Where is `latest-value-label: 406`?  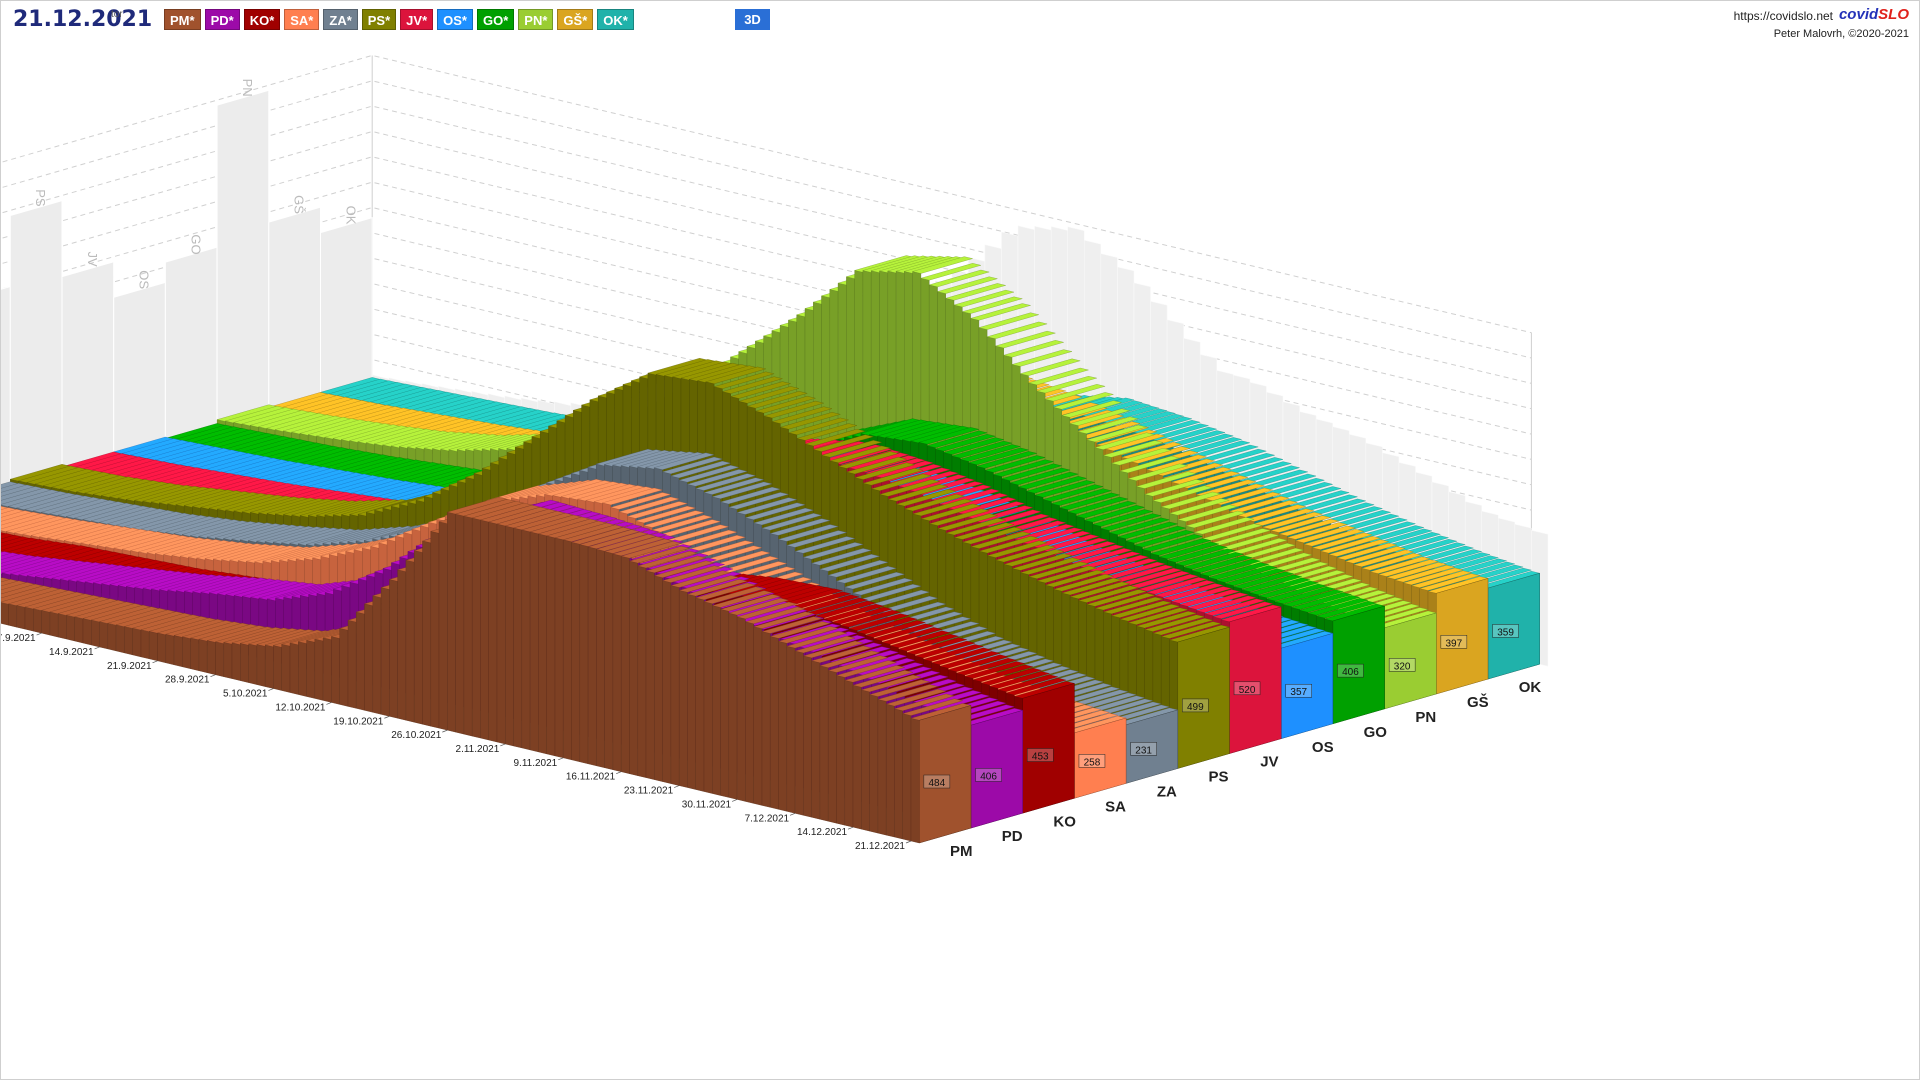
latest-value-label: 406 is located at coordinates (988, 775).